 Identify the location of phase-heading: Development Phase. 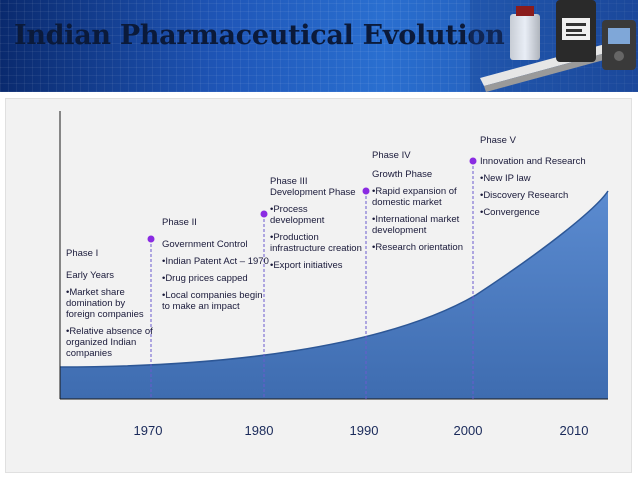
(313, 192).